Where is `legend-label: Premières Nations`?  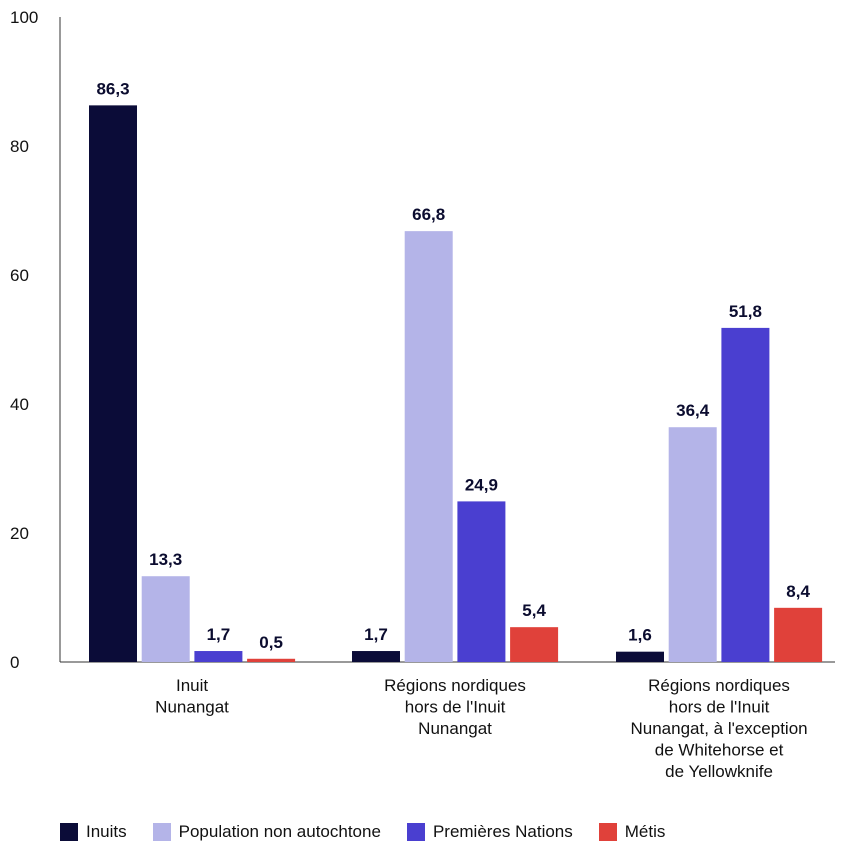
legend-label: Premières Nations is located at coordinates (502, 831).